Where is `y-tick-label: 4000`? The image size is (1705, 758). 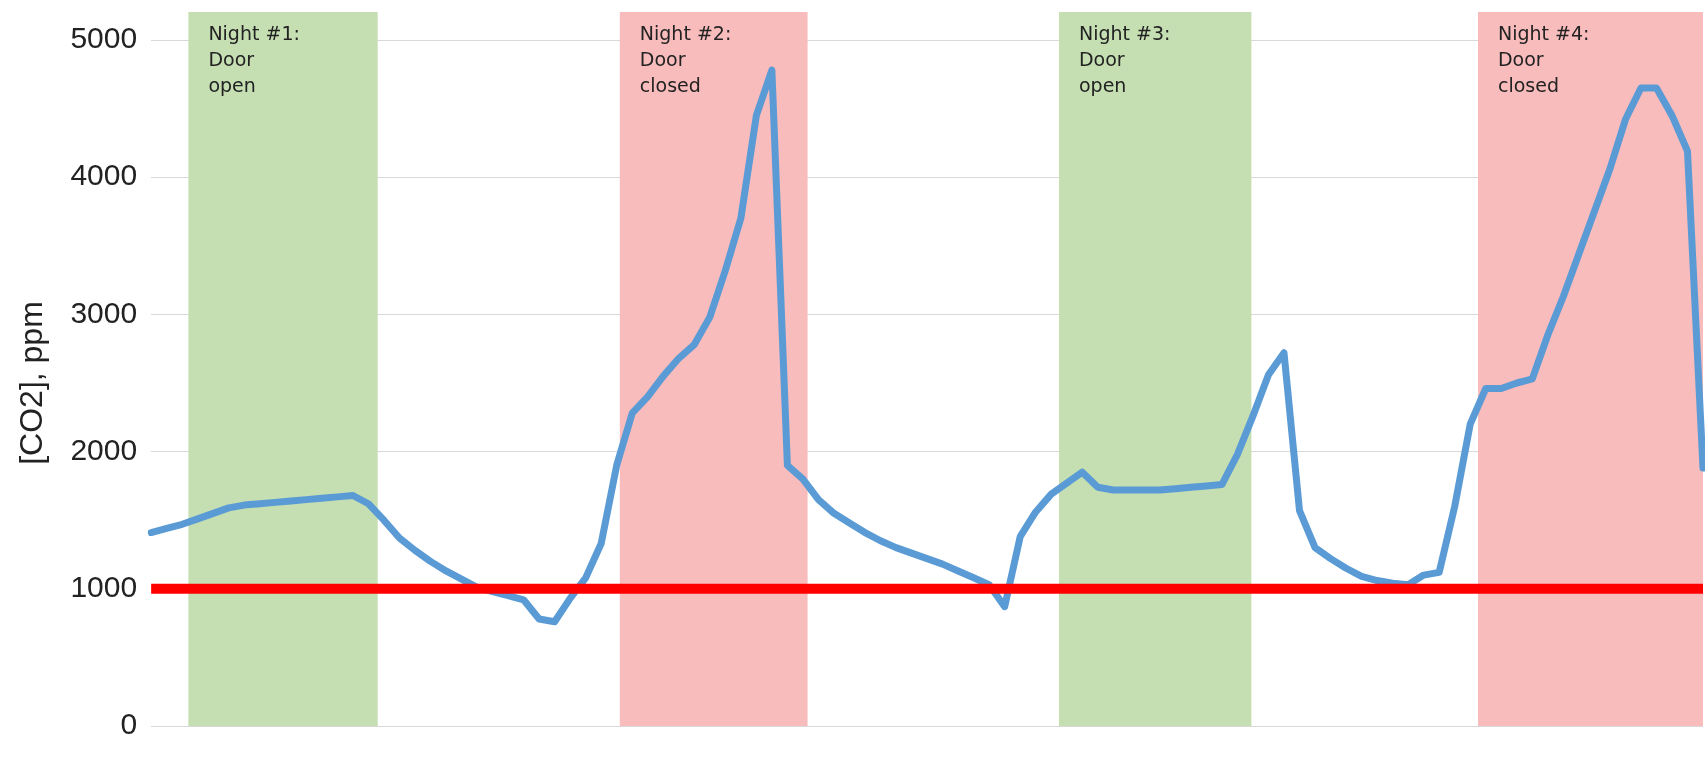
y-tick-label: 4000 is located at coordinates (104, 175).